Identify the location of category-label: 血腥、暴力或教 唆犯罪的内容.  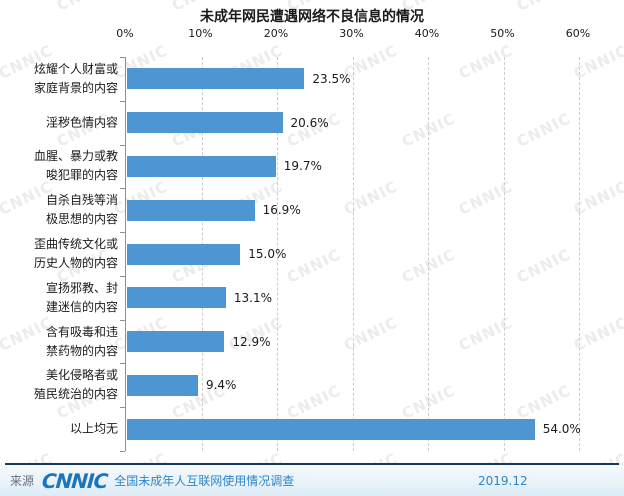
(75, 166).